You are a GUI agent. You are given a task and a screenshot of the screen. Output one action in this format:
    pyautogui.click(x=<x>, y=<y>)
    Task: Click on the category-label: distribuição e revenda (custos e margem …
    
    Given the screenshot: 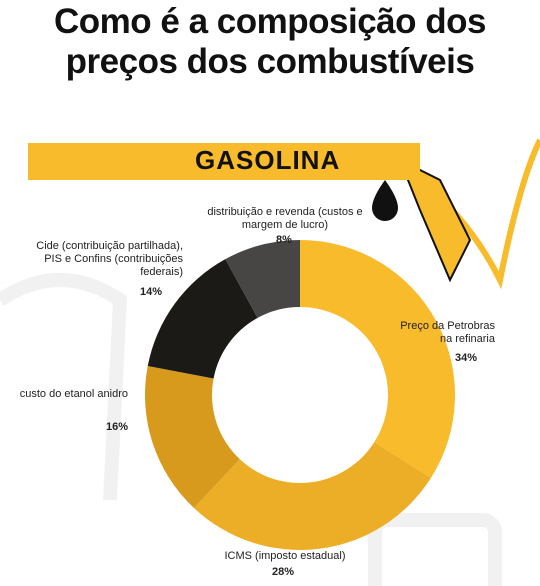 What is the action you would take?
    pyautogui.click(x=285, y=218)
    